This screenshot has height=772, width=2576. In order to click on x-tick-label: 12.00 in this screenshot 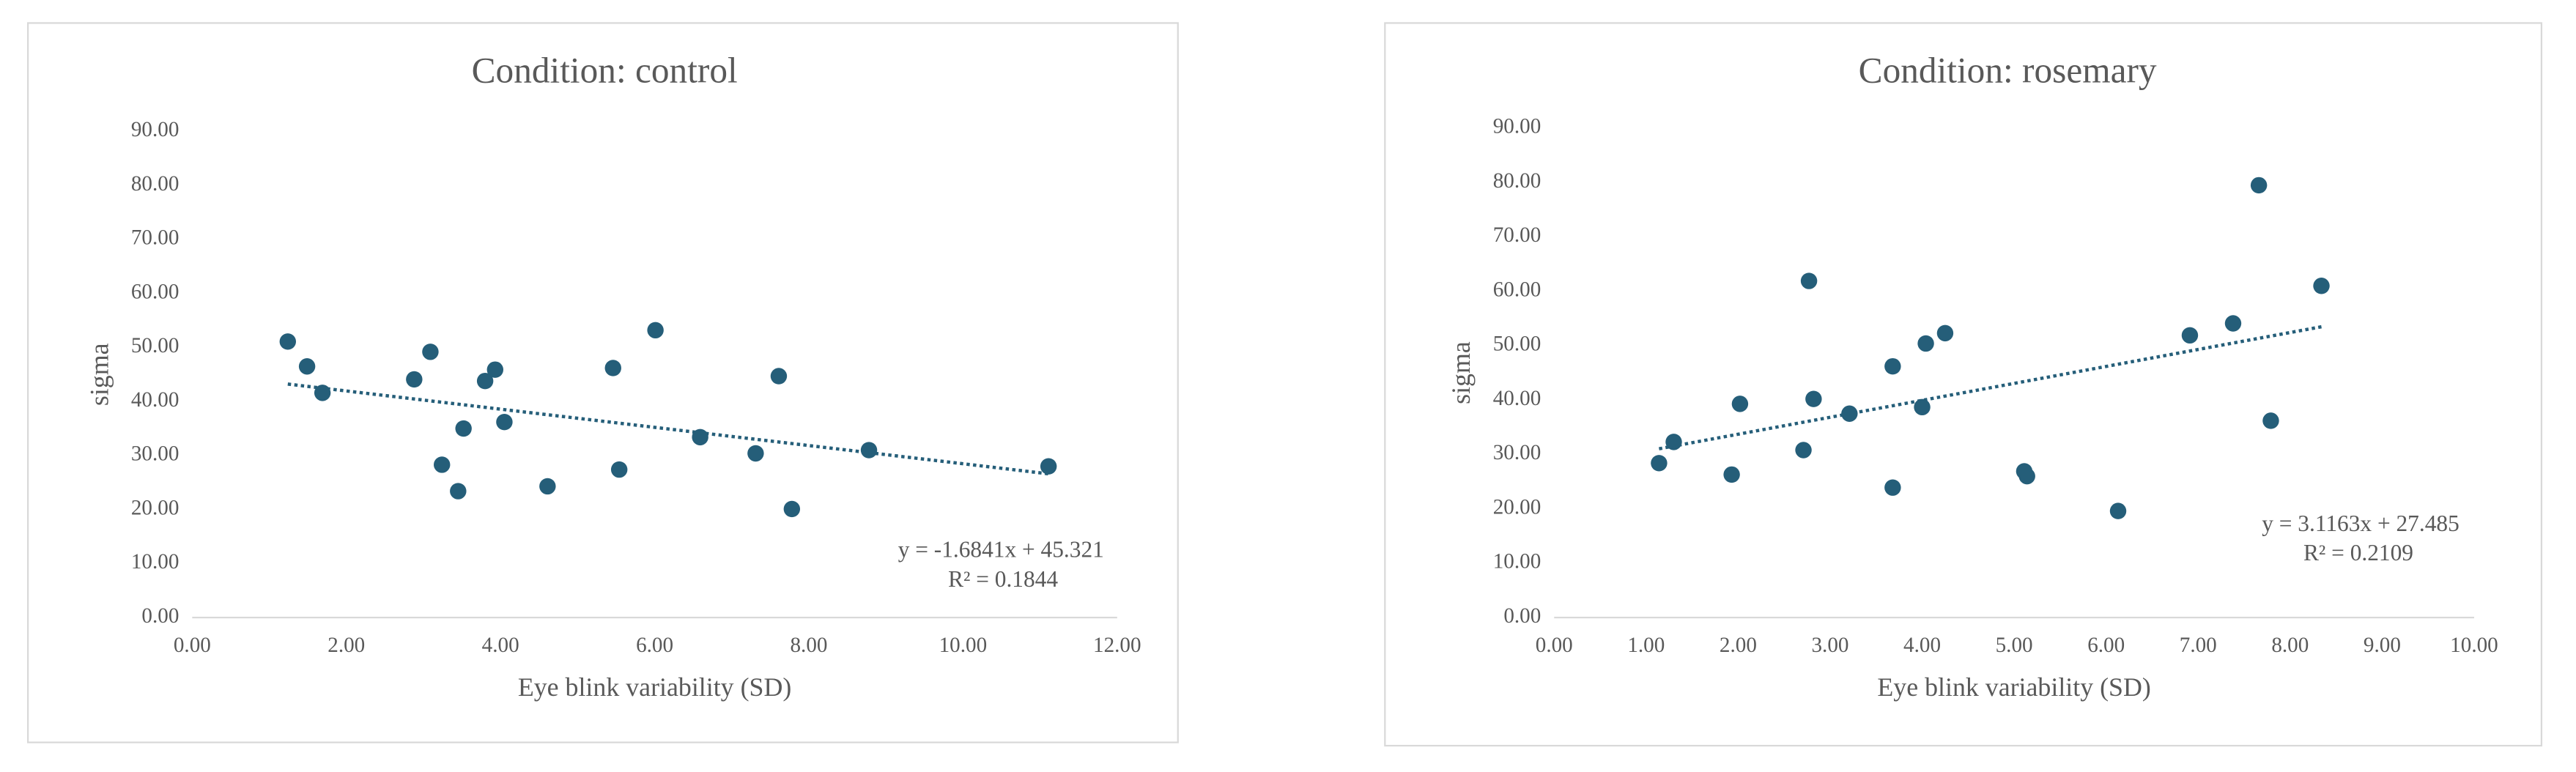, I will do `click(1117, 645)`.